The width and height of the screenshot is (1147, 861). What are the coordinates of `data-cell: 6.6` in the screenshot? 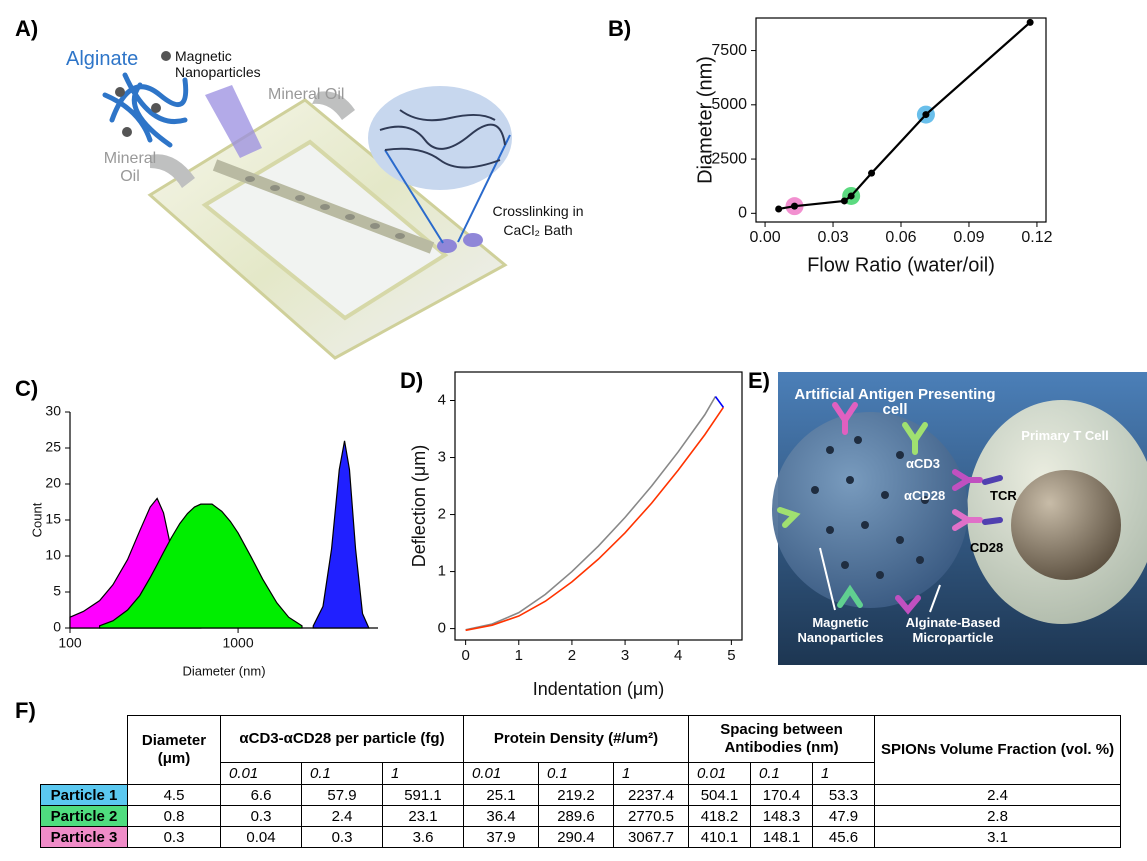 It's located at (261, 795).